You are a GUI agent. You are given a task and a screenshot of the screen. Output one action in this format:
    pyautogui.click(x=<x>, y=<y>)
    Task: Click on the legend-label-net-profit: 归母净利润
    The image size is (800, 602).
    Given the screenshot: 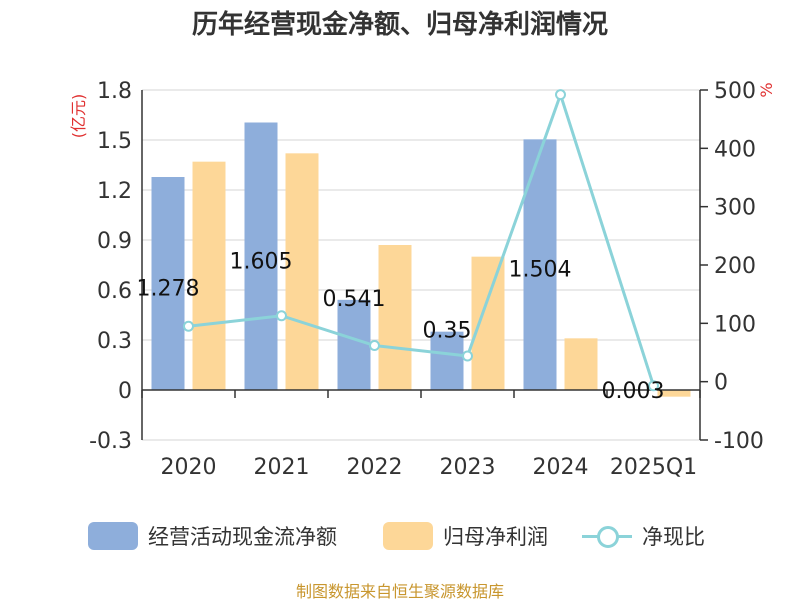 What is the action you would take?
    pyautogui.click(x=495, y=537)
    